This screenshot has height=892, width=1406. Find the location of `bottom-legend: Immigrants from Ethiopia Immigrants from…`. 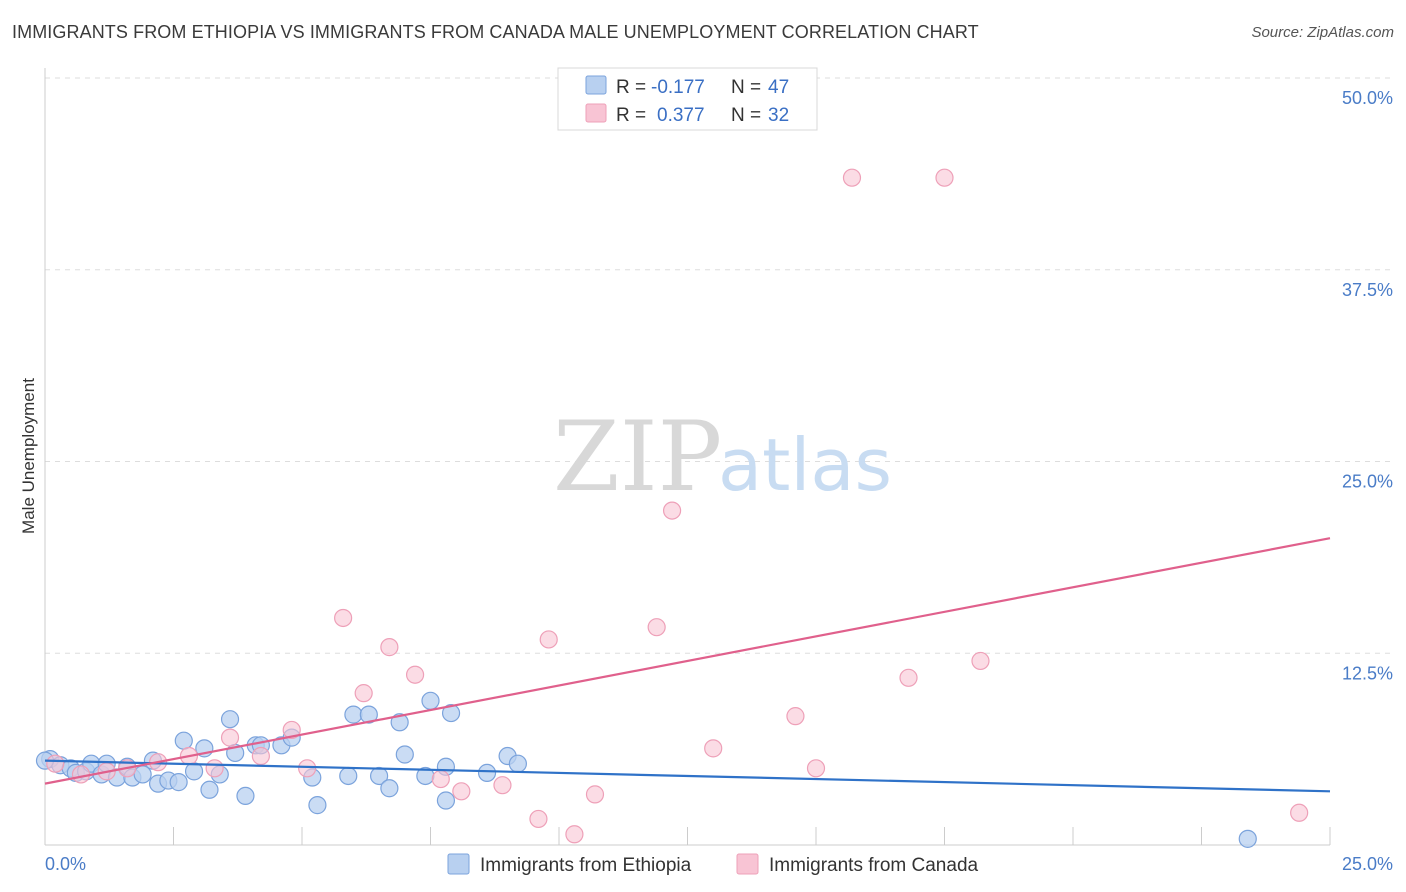

bottom-legend: Immigrants from Ethiopia Immigrants from… is located at coordinates (713, 864).